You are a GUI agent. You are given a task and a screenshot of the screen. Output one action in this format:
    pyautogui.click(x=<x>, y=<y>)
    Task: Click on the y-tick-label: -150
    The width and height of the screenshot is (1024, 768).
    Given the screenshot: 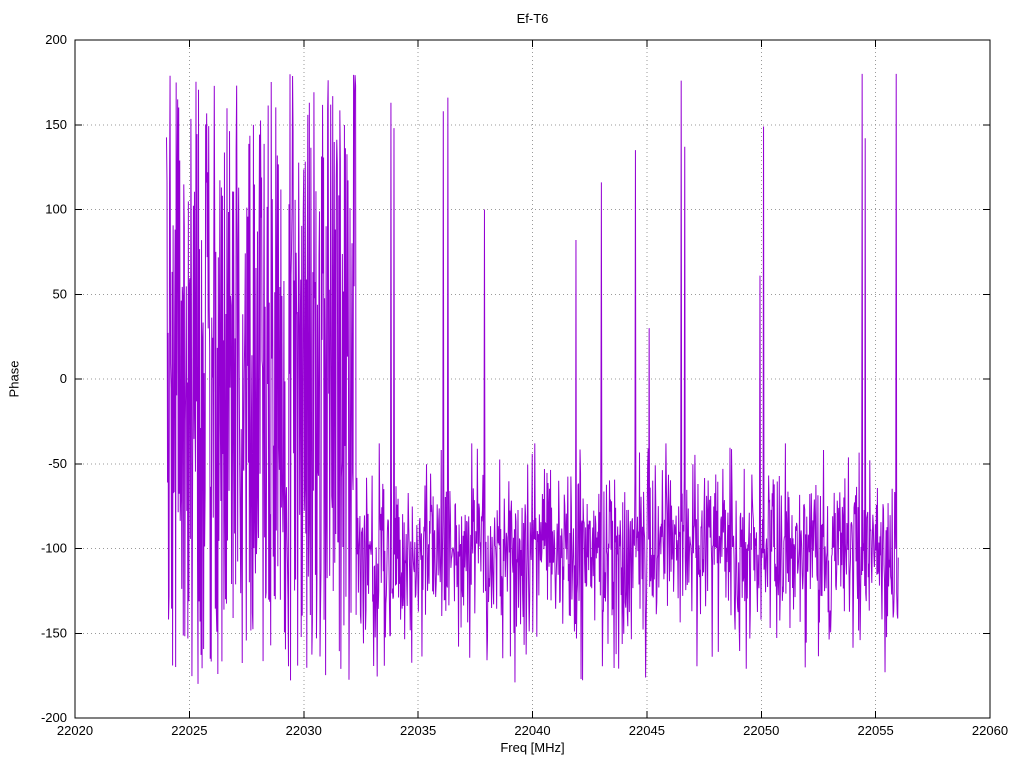 What is the action you would take?
    pyautogui.click(x=54, y=632)
    